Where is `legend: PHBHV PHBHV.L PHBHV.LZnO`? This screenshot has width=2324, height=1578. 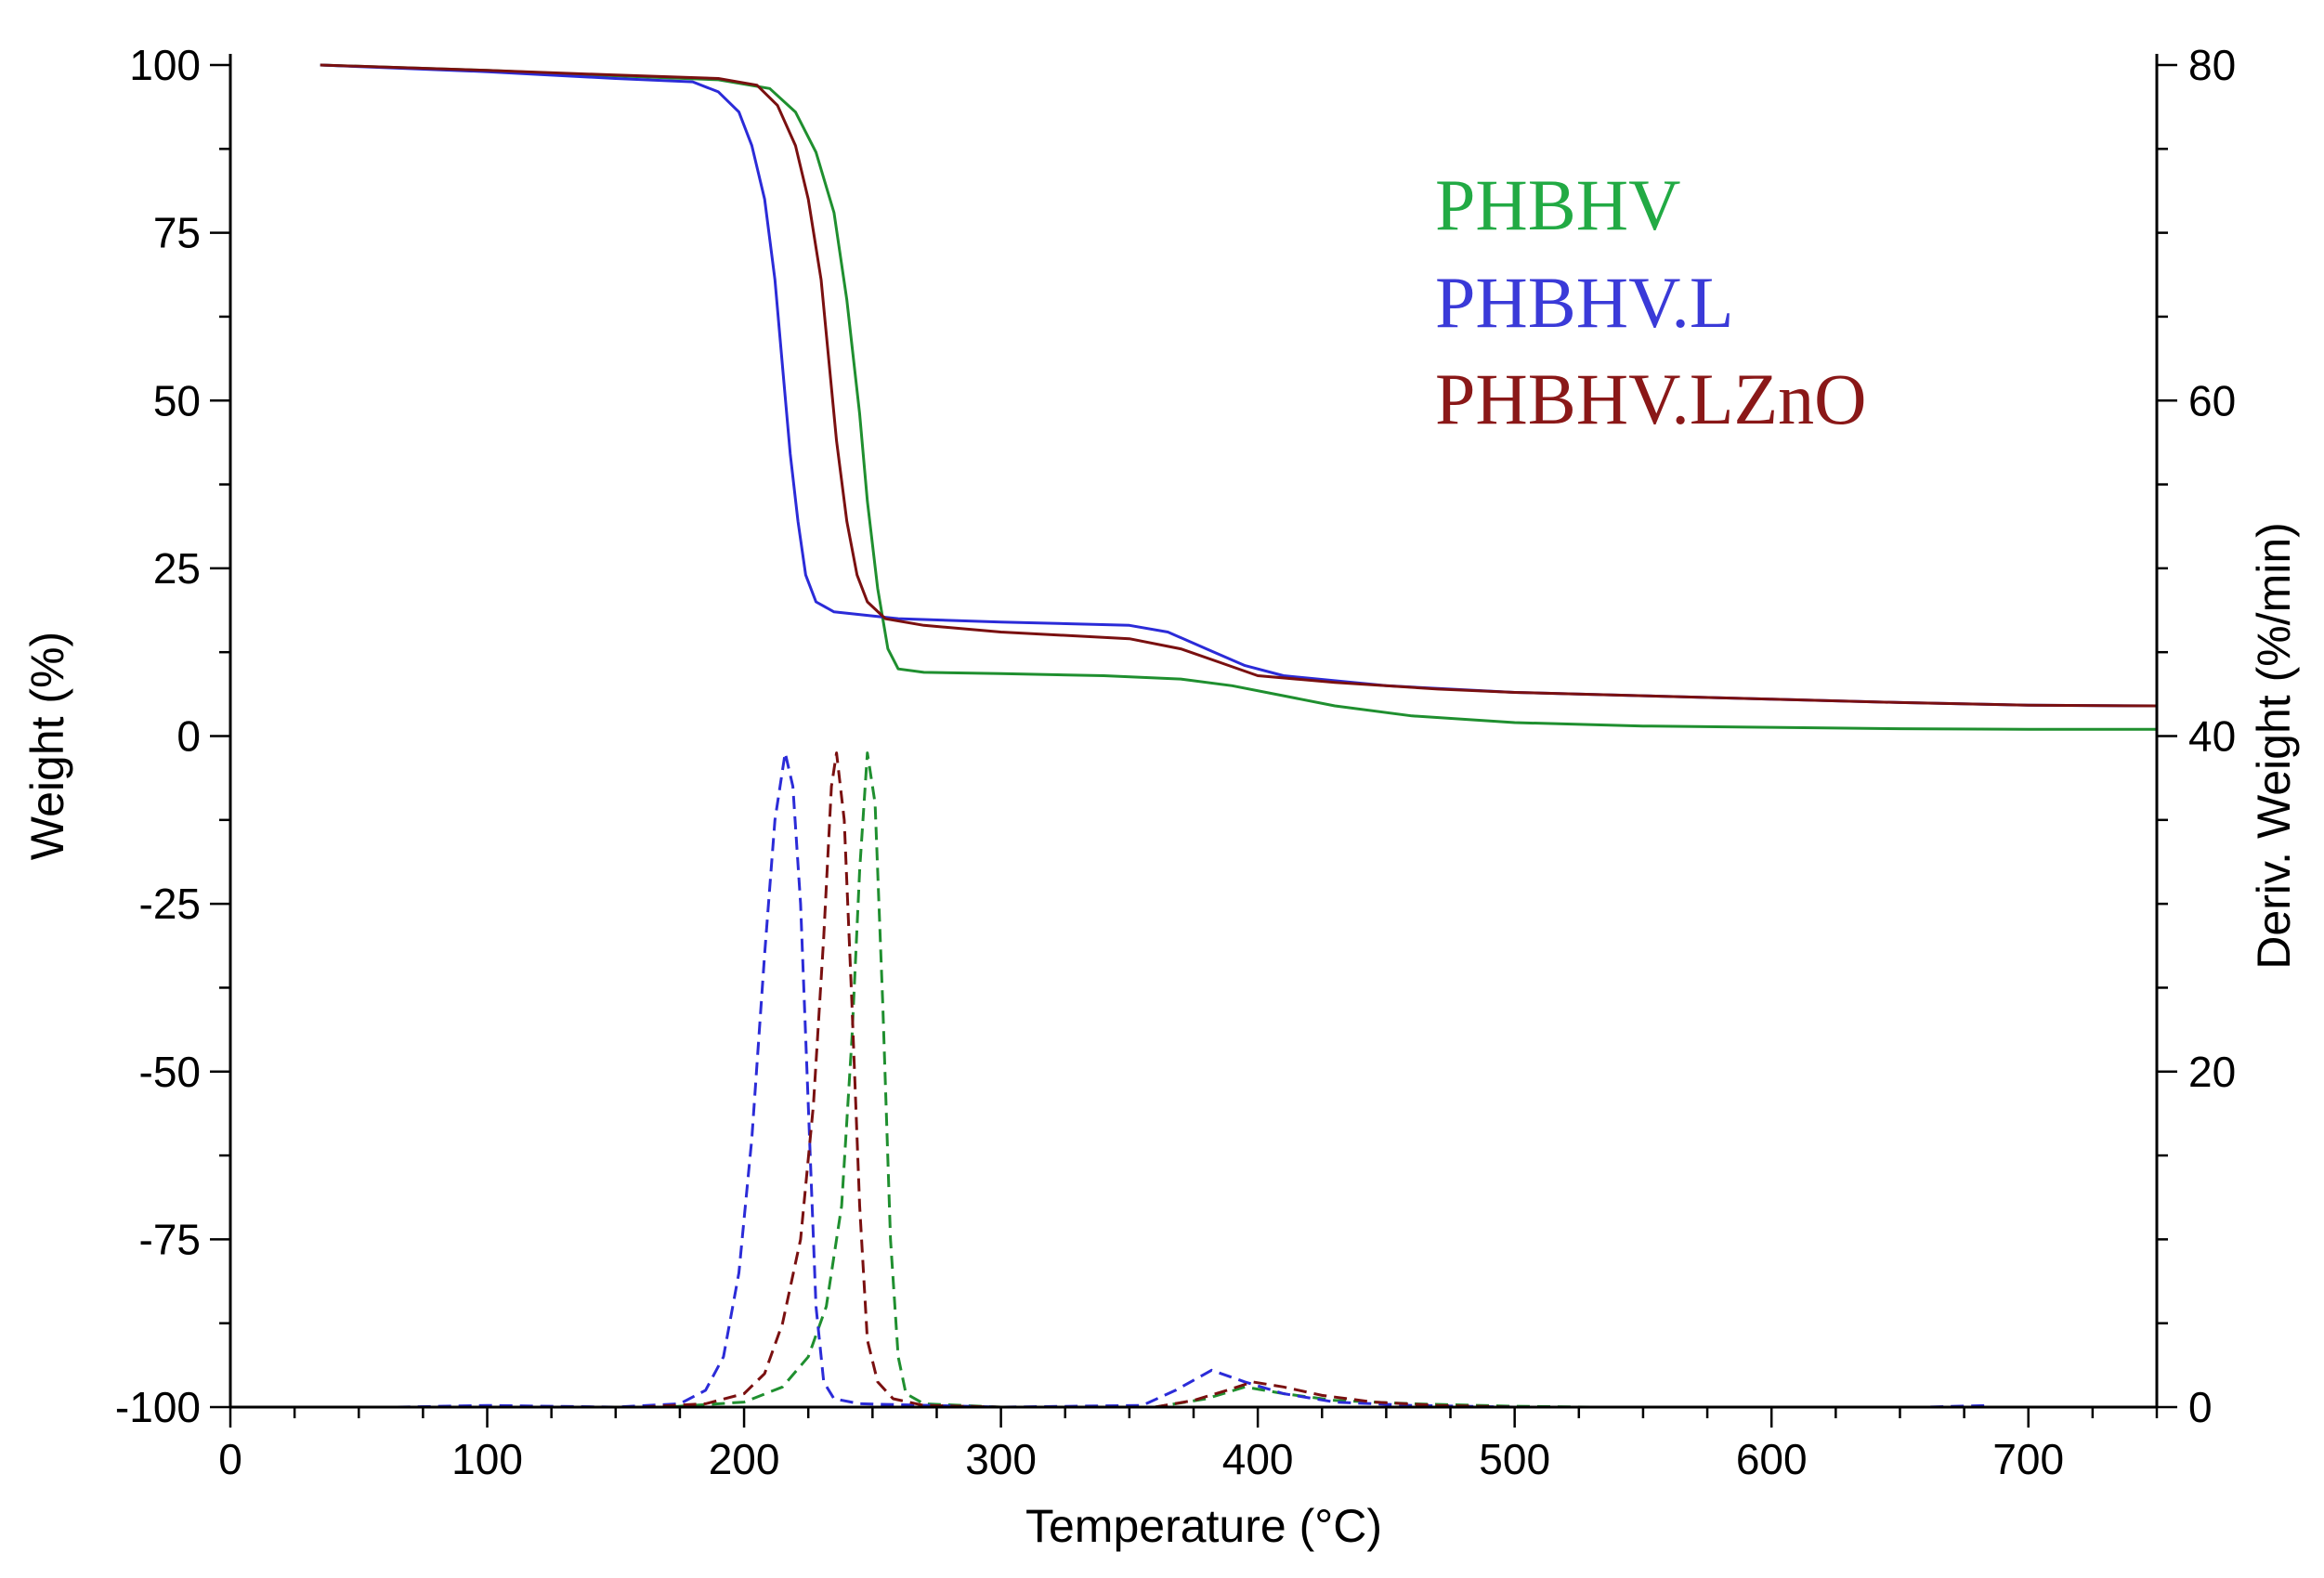
legend: PHBHV PHBHV.L PHBHV.LZnO is located at coordinates (1650, 302).